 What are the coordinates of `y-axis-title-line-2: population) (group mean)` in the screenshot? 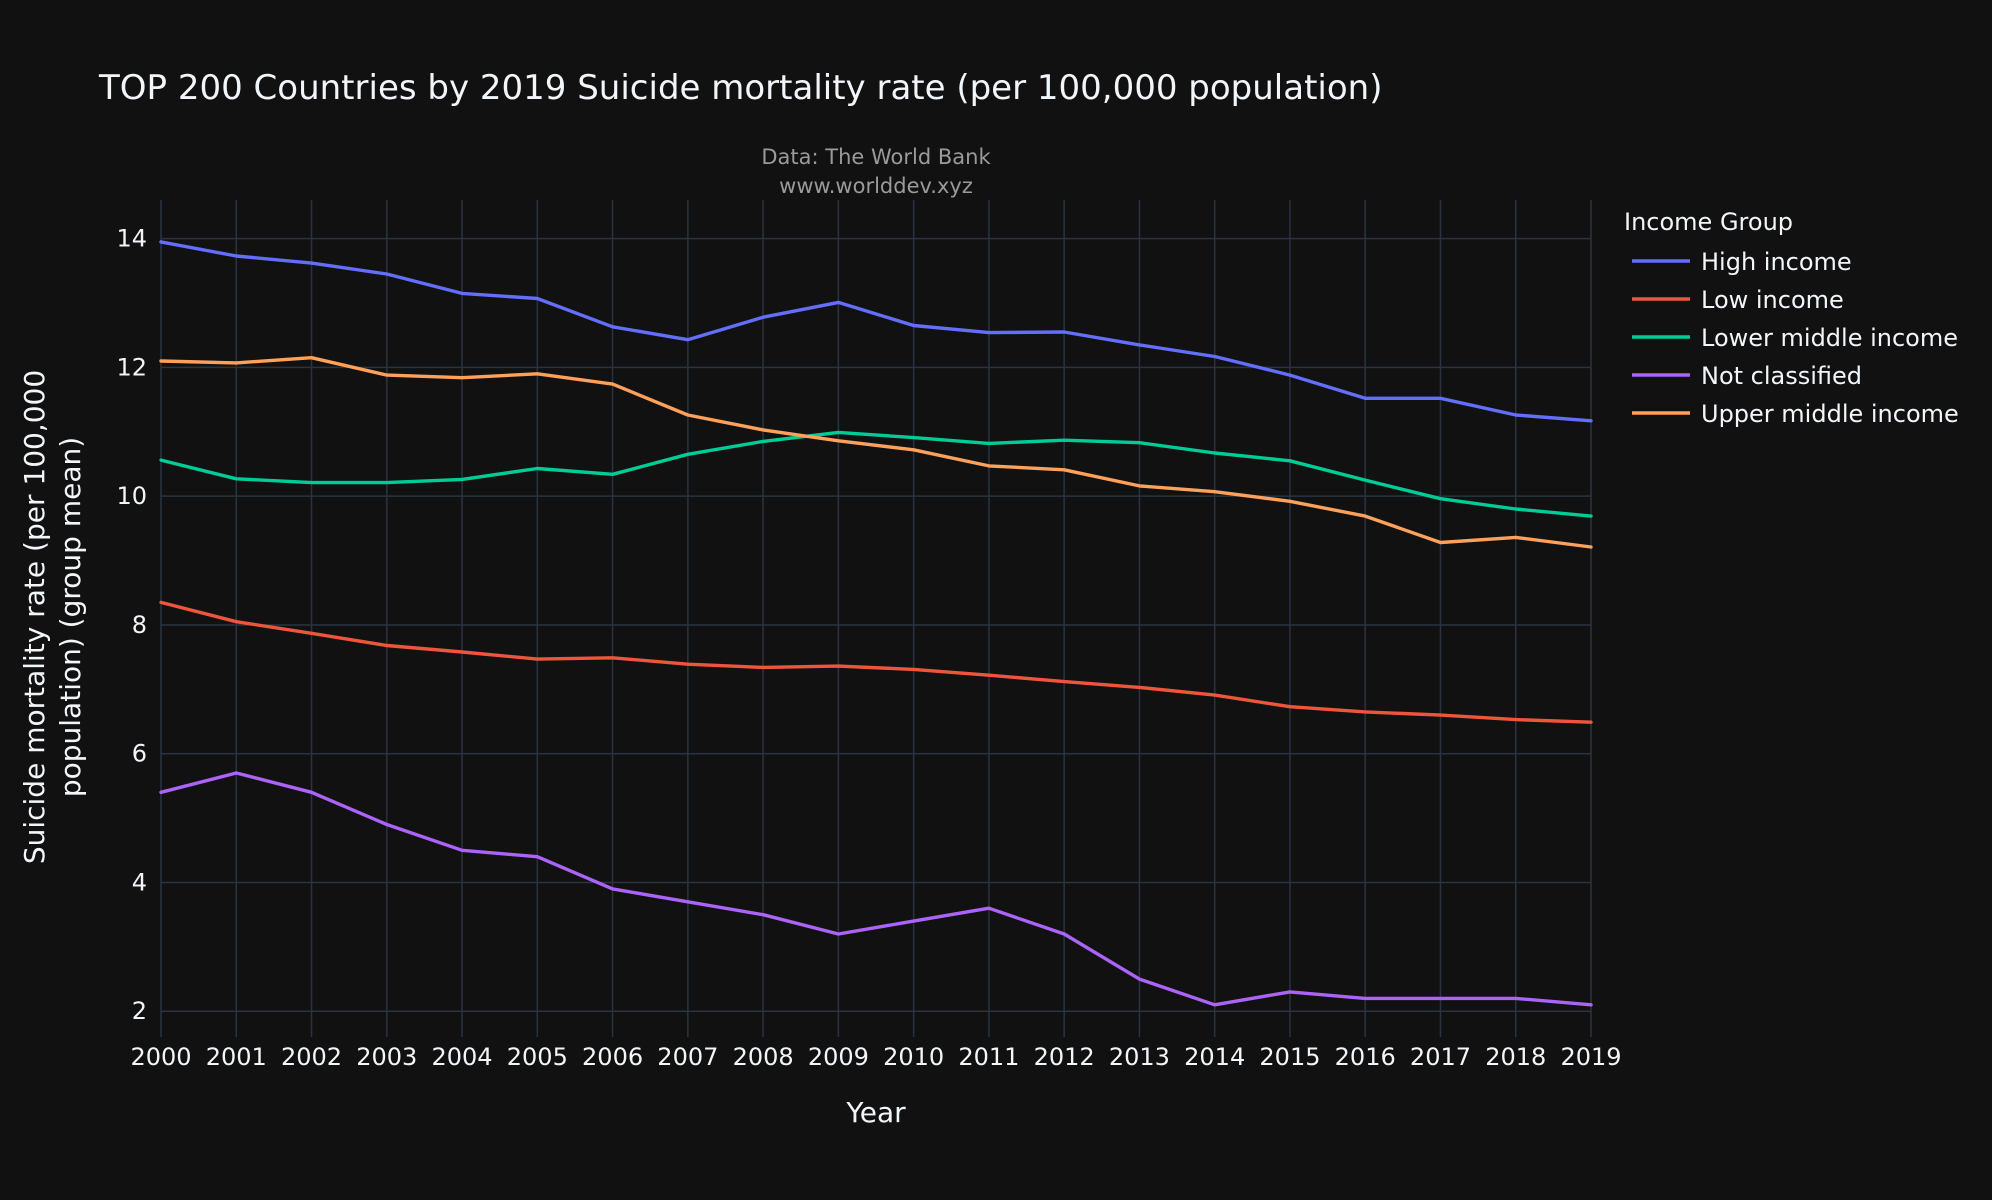 It's located at (70, 617).